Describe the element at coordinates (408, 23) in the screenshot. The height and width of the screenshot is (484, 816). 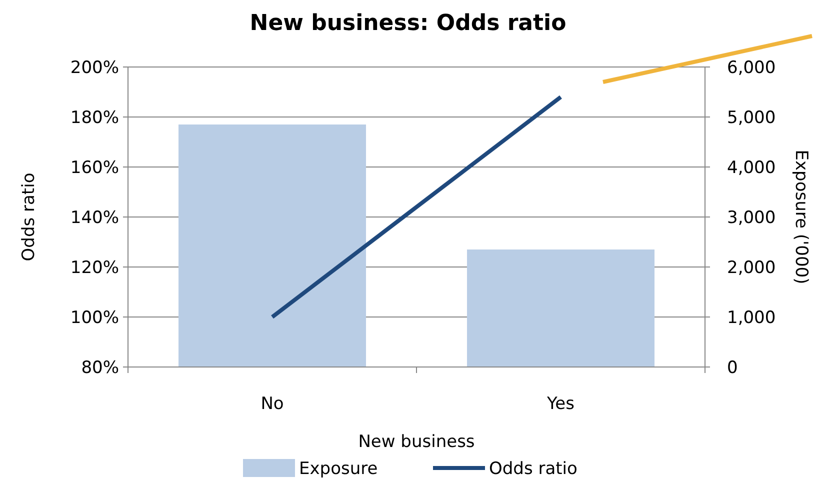
I see `chart-title: New business: Odds ratio` at that location.